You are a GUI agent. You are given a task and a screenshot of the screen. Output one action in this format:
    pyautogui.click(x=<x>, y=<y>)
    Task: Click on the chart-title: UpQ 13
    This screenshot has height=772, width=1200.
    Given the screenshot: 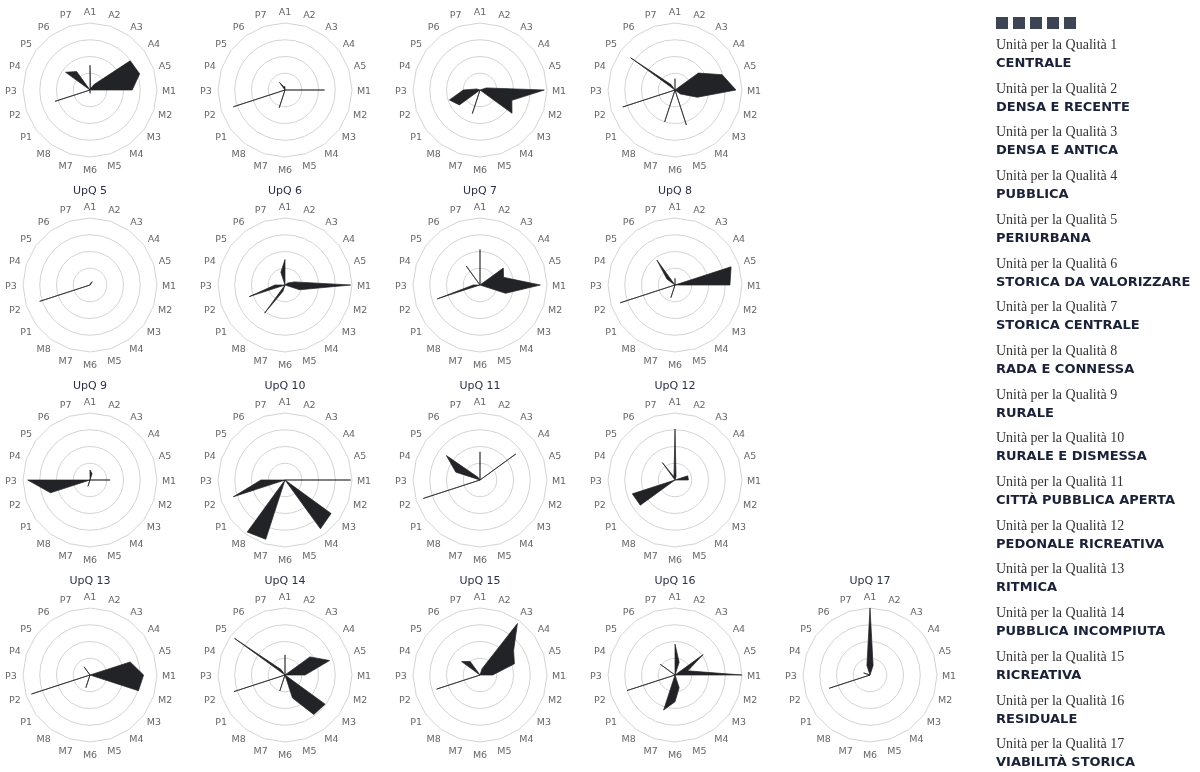 What is the action you would take?
    pyautogui.click(x=90, y=580)
    